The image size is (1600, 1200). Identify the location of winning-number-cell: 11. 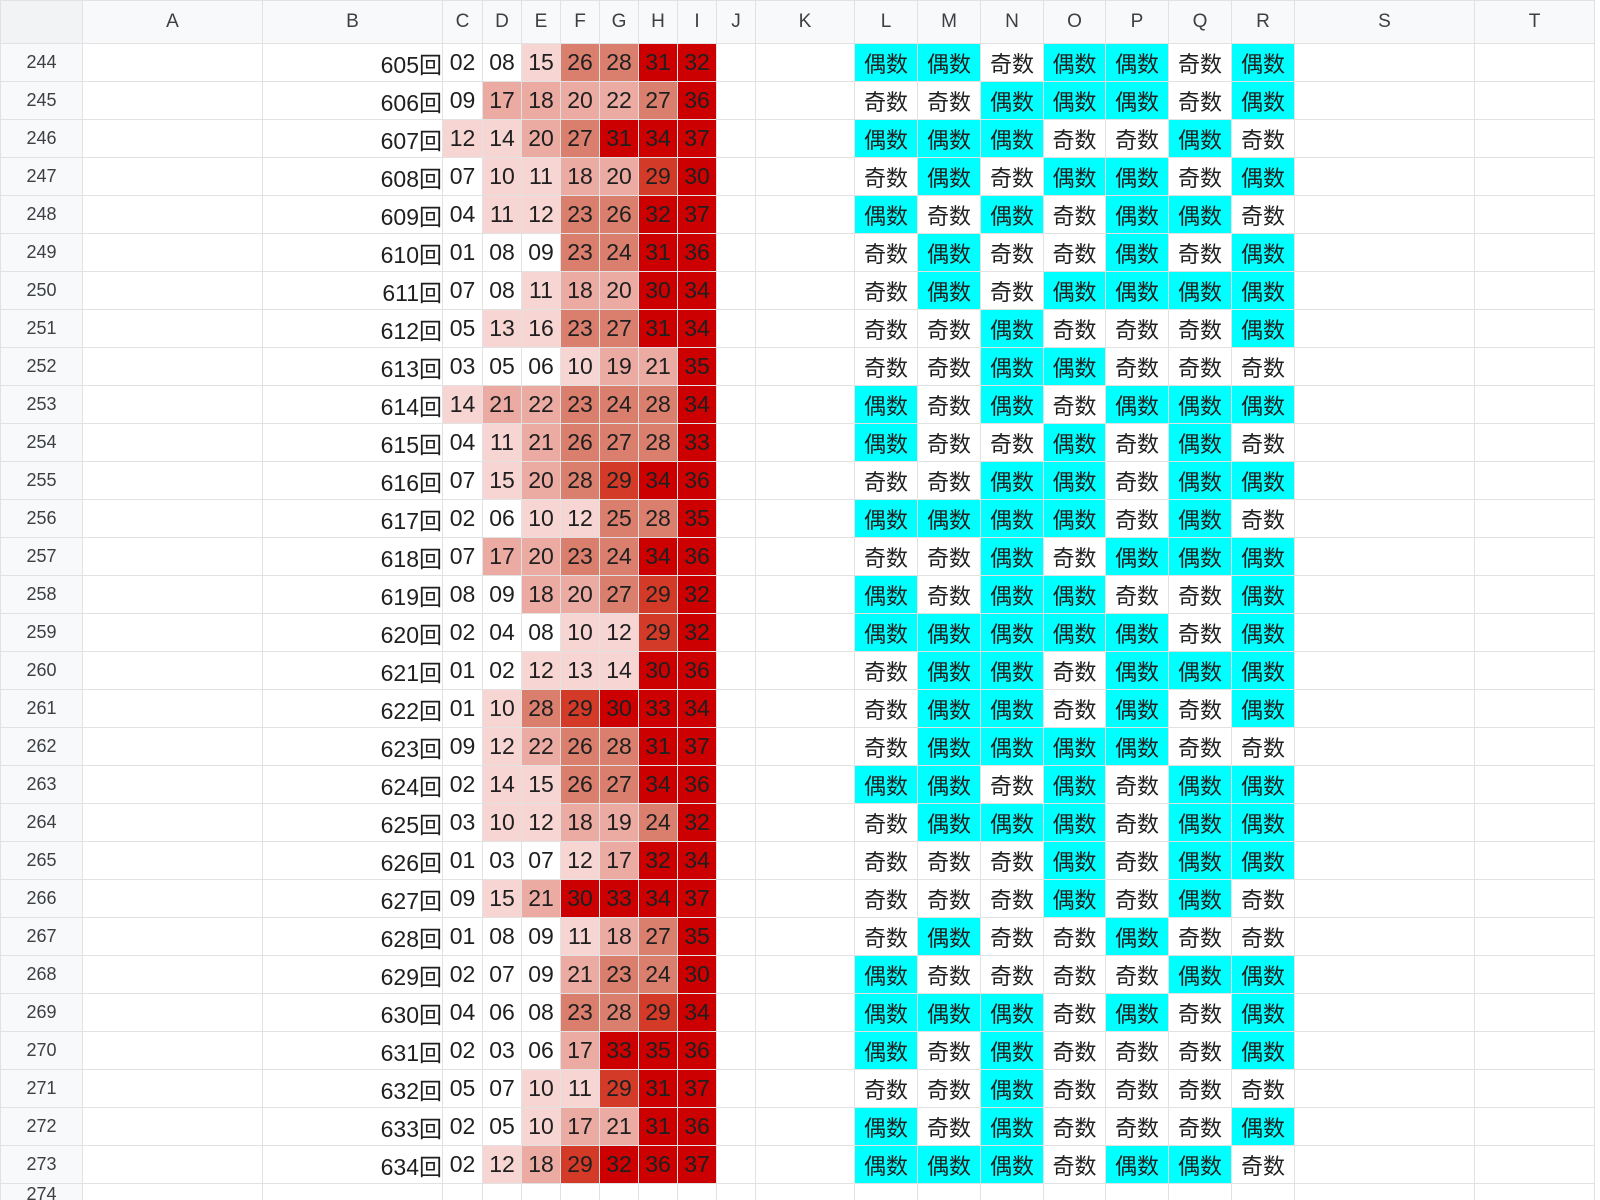
(580, 1088).